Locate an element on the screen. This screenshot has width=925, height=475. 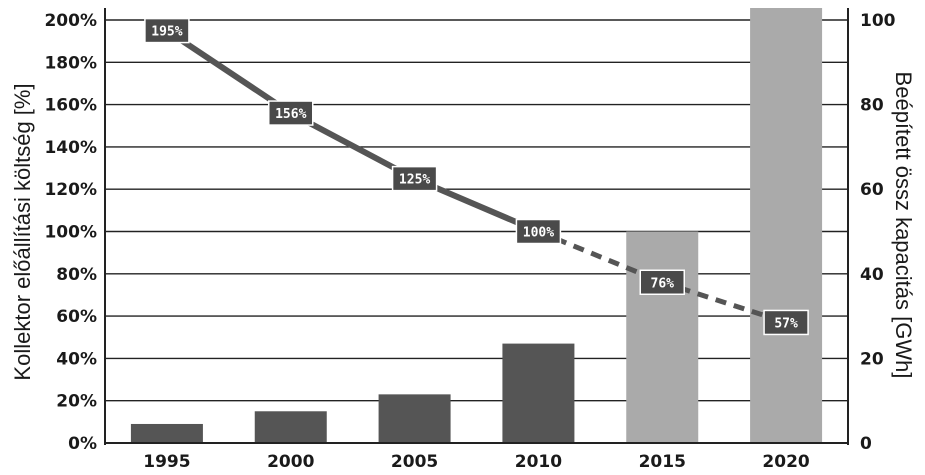
data-label-text: 156% is located at coordinates (290, 114).